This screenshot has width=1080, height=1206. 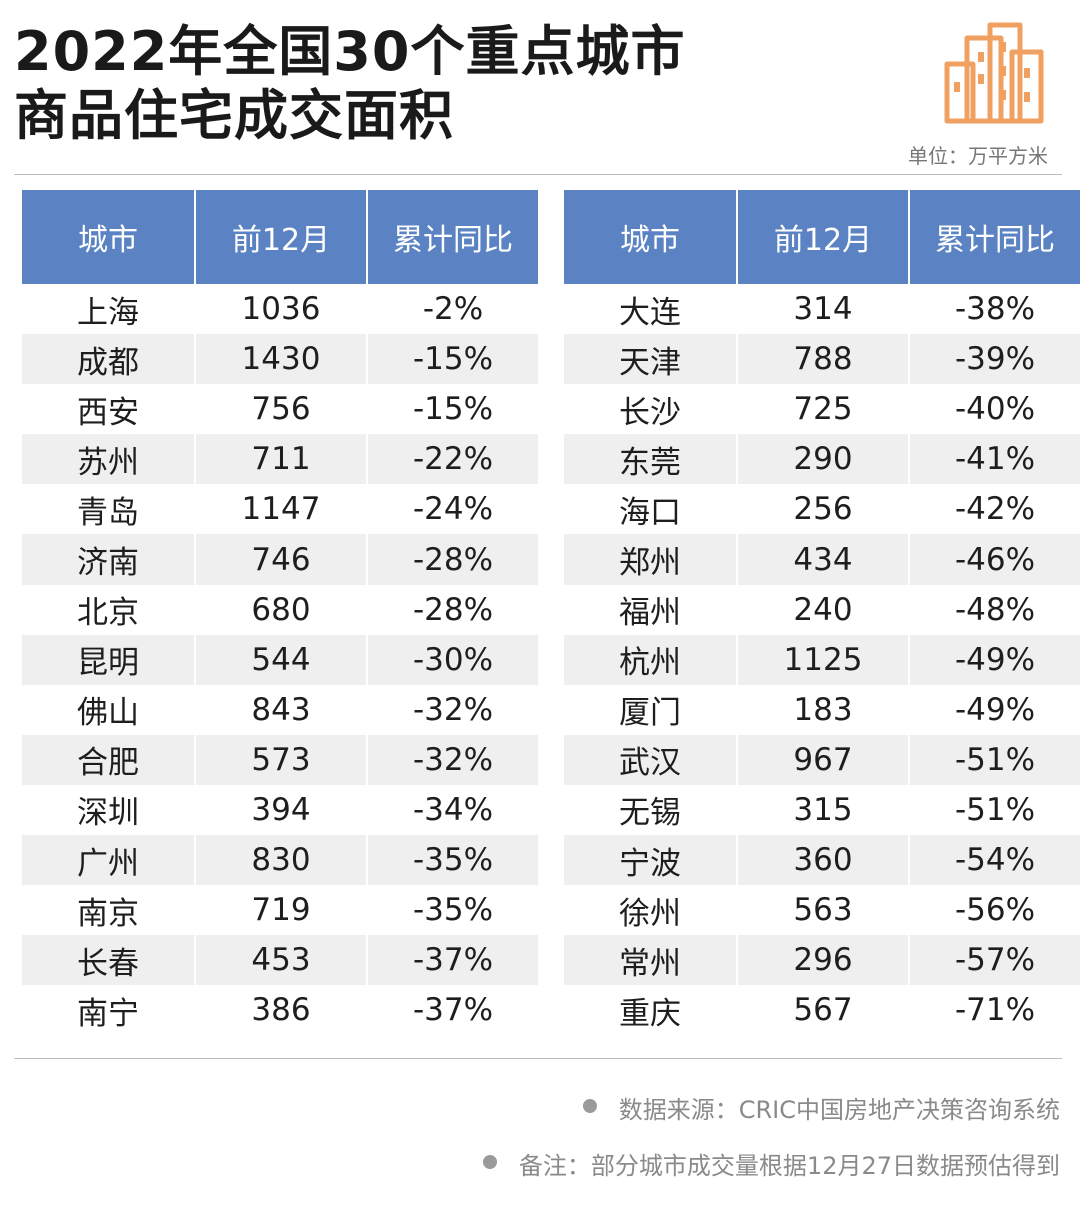 I want to click on cell-area: 256, so click(x=822, y=509).